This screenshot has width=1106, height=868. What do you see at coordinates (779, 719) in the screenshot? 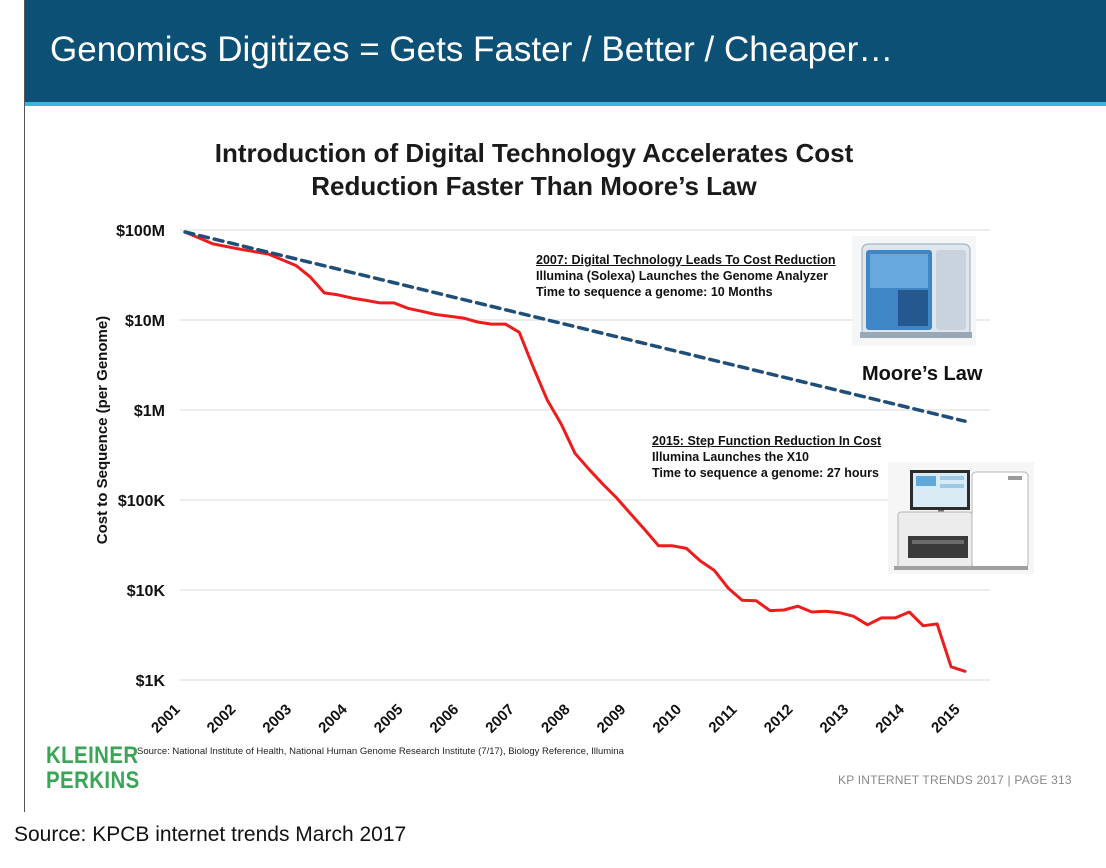
I see `x-tick-label-2012: 2012` at bounding box center [779, 719].